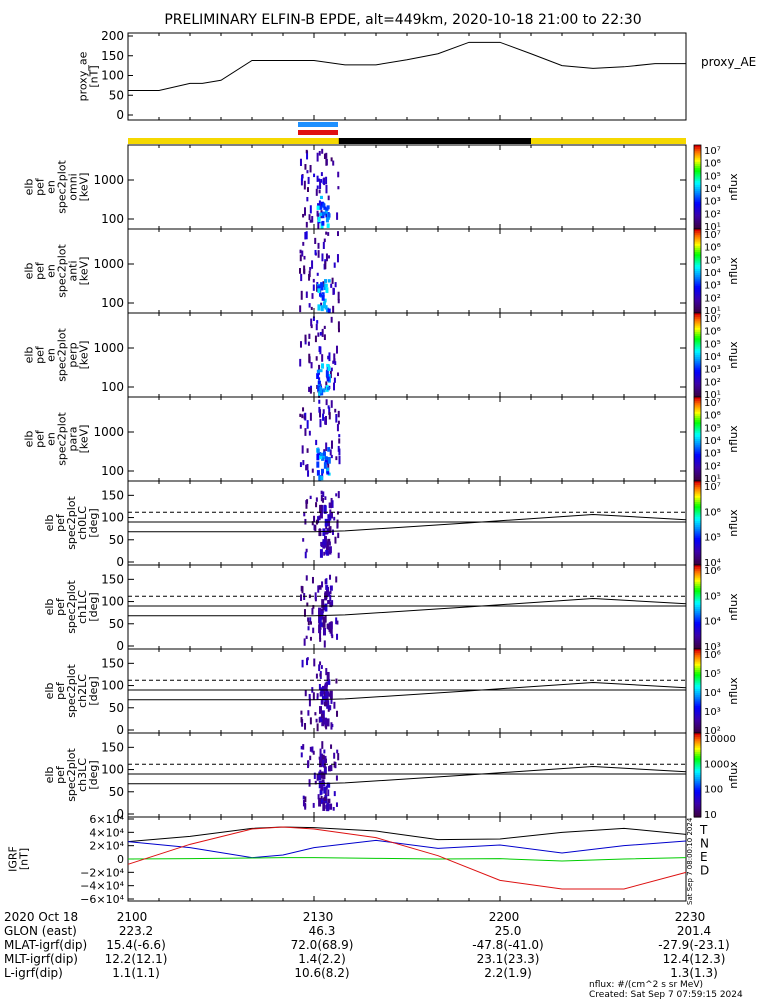 The height and width of the screenshot is (1000, 775). Describe the element at coordinates (93, 690) in the screenshot. I see `y-axis-label-line: [deg]` at that location.